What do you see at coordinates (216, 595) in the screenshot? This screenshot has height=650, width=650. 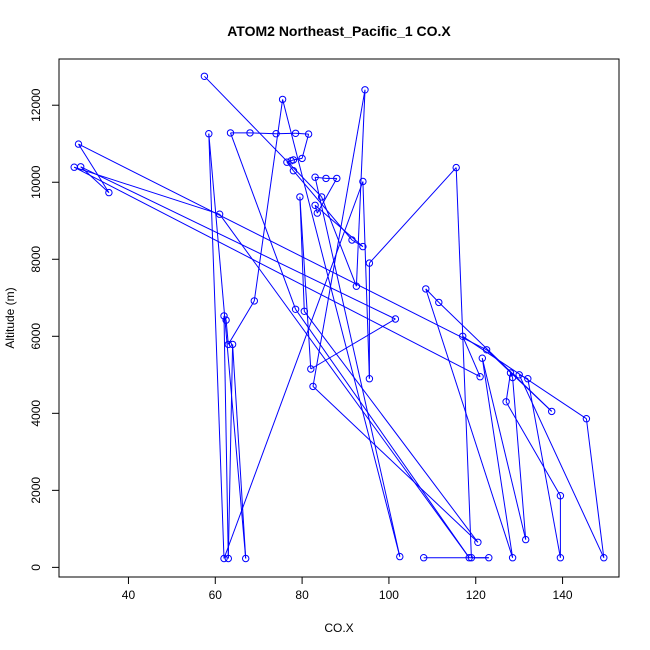 I see `x-tick-label: 60` at bounding box center [216, 595].